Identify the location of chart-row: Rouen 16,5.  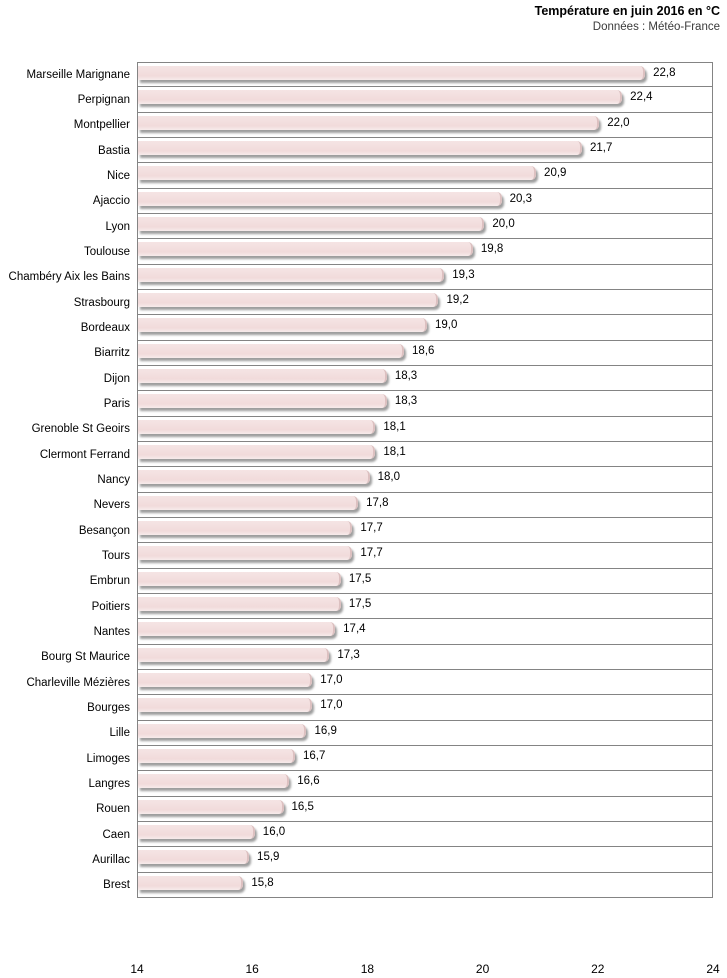
(356, 809).